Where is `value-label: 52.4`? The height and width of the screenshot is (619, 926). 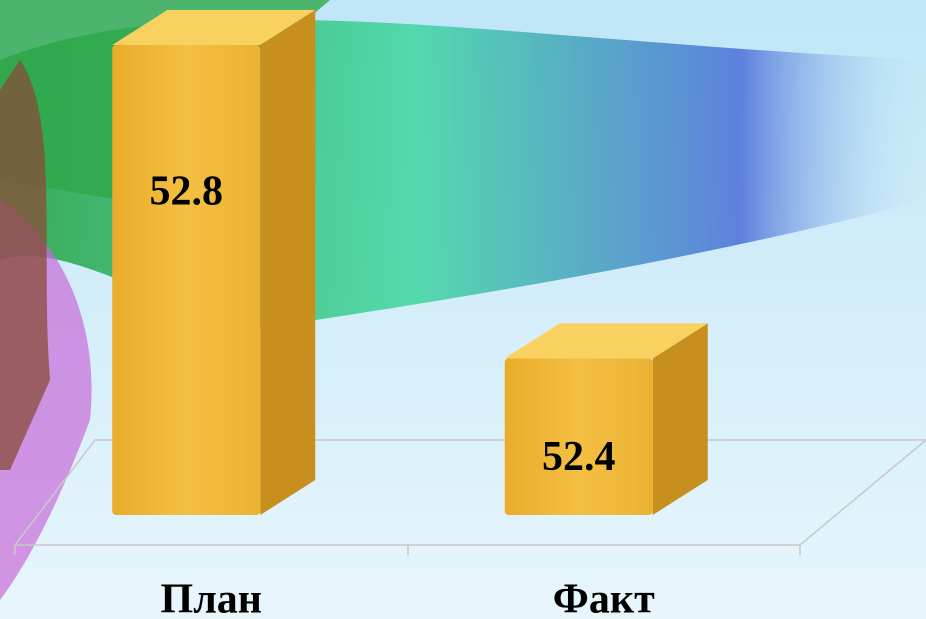
value-label: 52.4 is located at coordinates (579, 457).